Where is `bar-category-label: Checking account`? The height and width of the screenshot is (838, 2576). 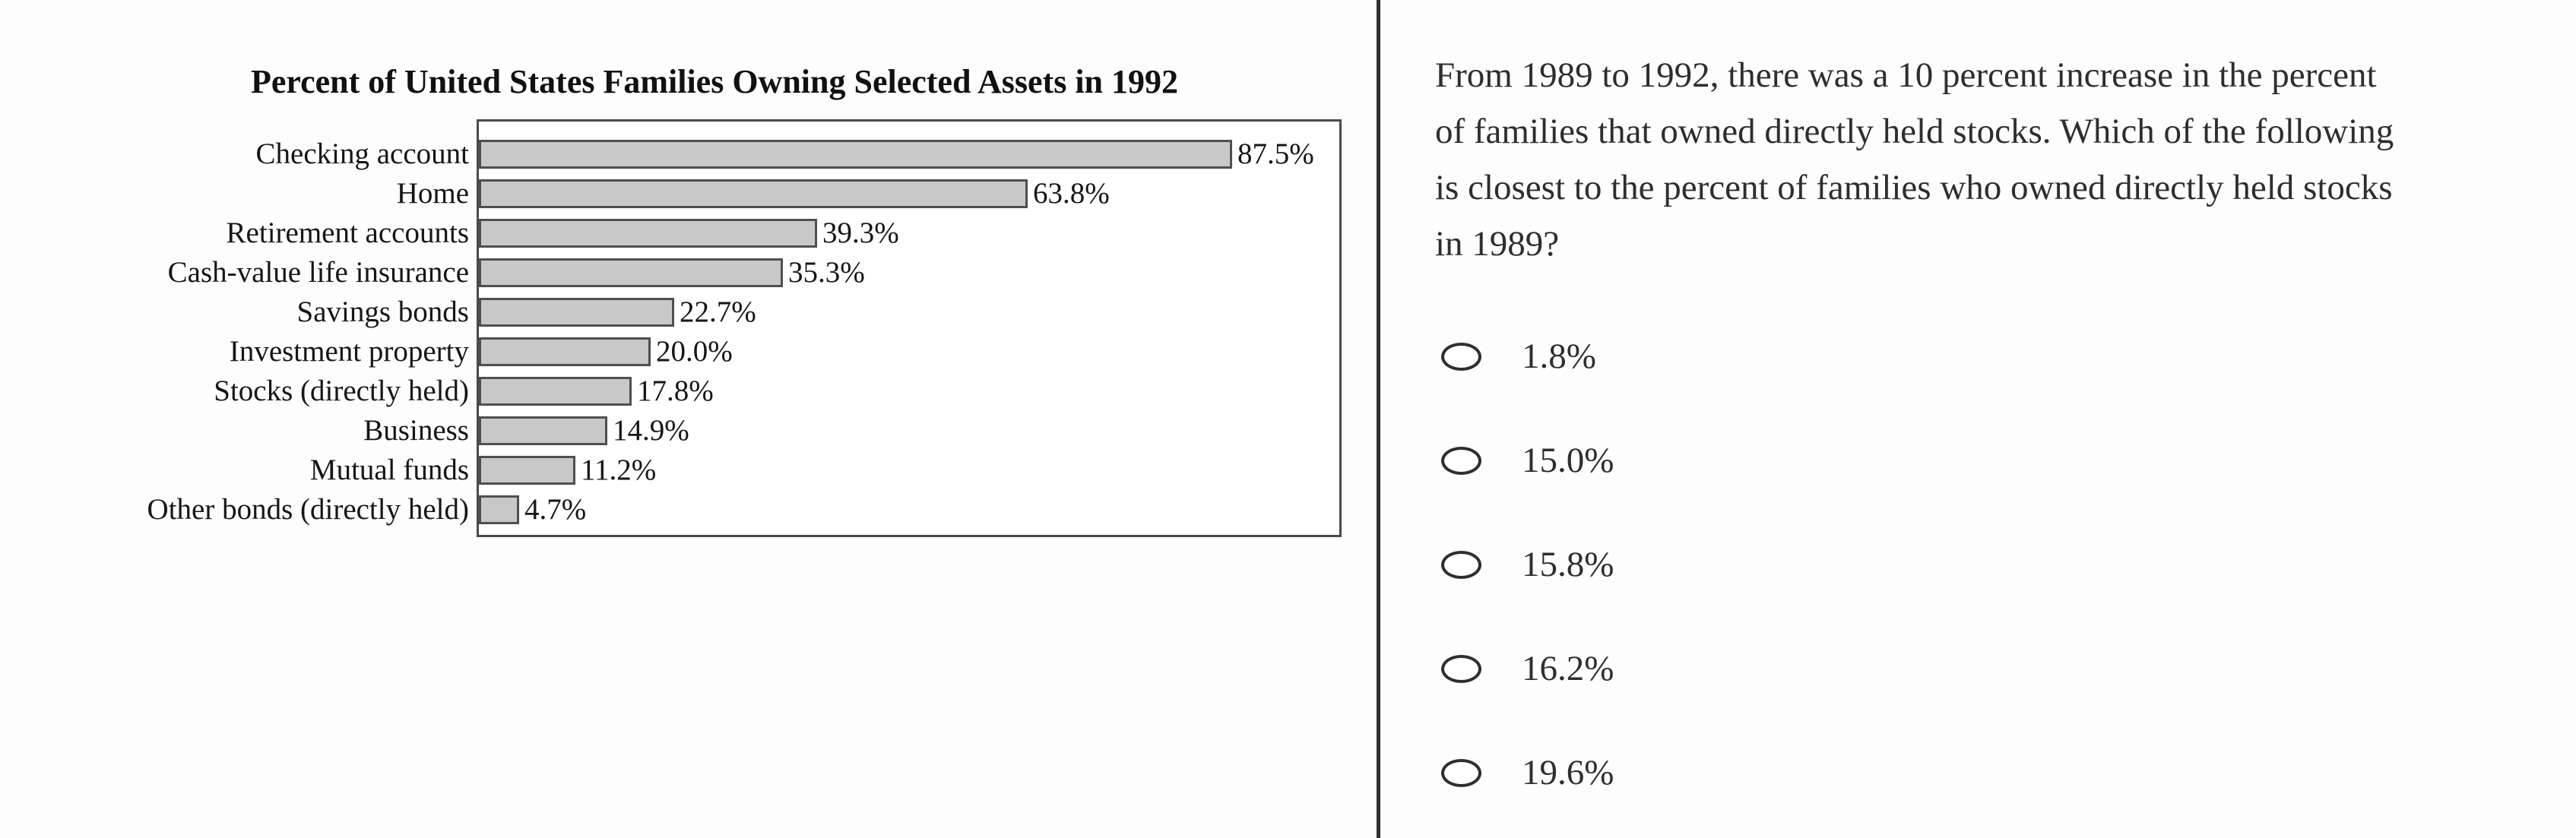
bar-category-label: Checking account is located at coordinates (362, 154).